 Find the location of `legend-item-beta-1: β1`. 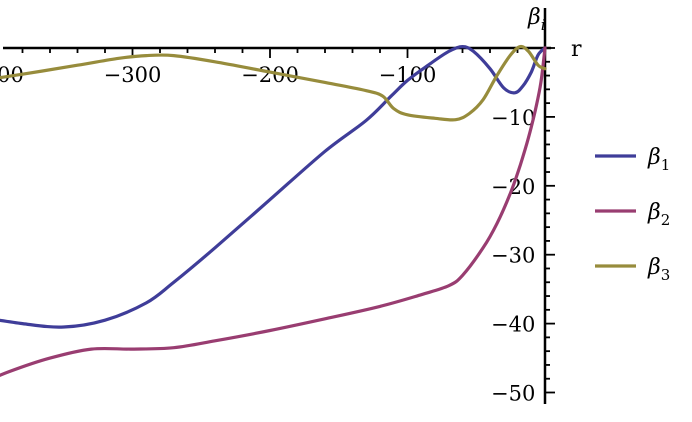

legend-item-beta-1: β1 is located at coordinates (632, 159).